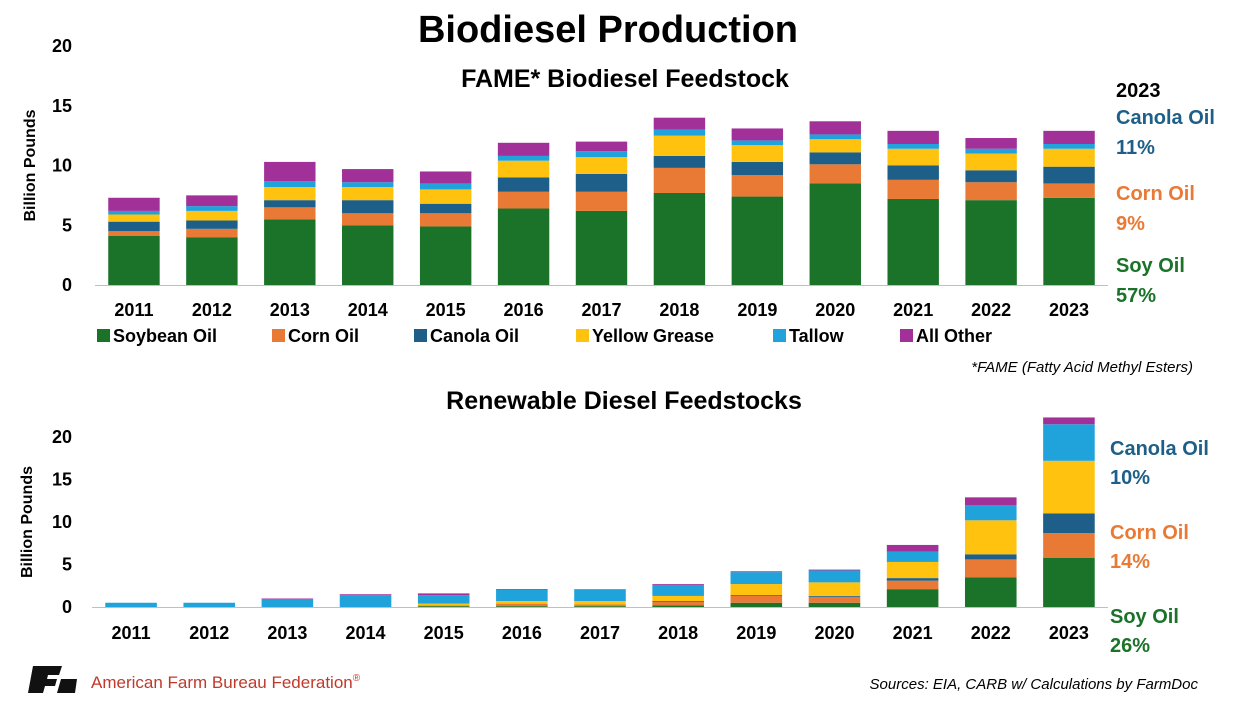 This screenshot has width=1248, height=704. What do you see at coordinates (365, 601) in the screenshot?
I see `bar-tallow-2014` at bounding box center [365, 601].